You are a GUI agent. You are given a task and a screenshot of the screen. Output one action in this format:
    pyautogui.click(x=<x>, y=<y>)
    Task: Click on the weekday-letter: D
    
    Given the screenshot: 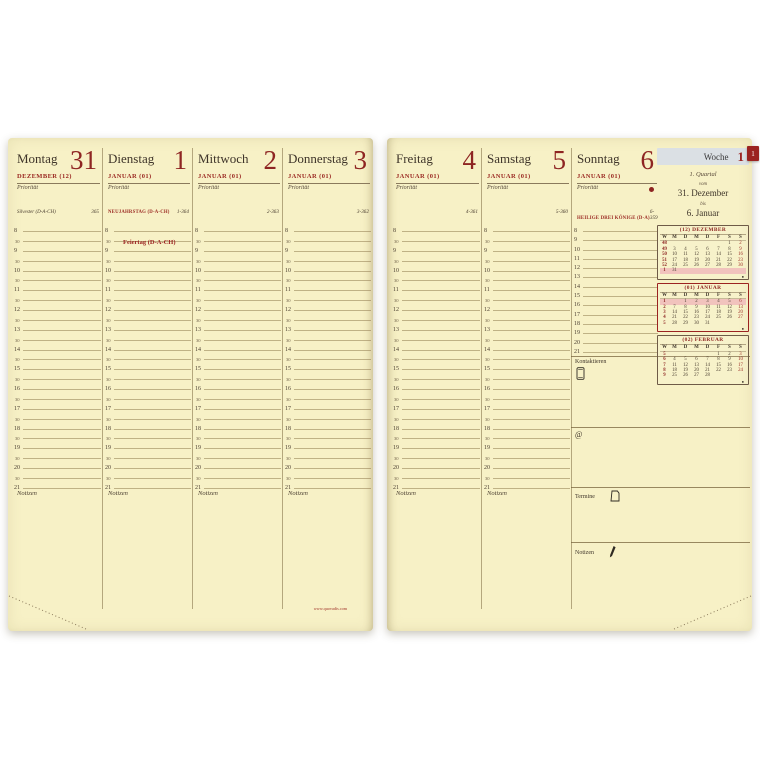 What is the action you would take?
    pyautogui.click(x=707, y=296)
    